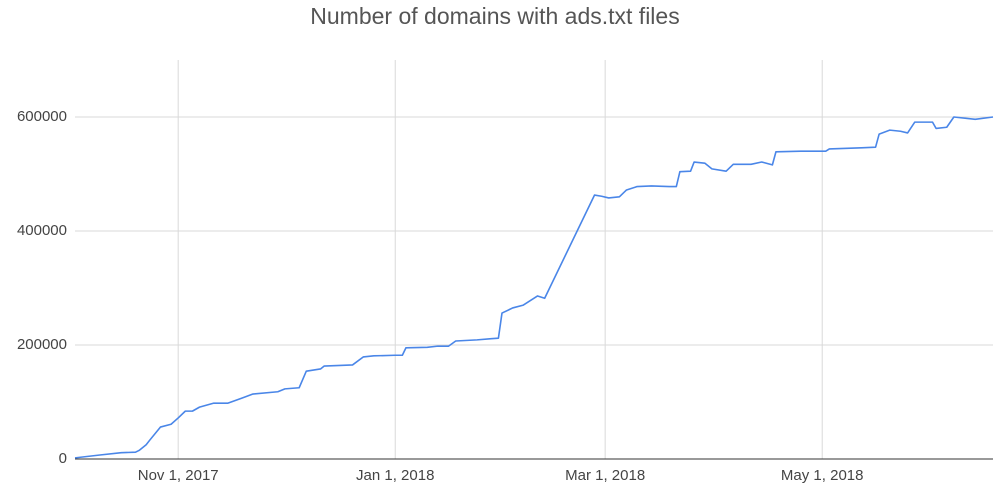  I want to click on x-tick-label: Mar 1, 2018, so click(605, 475).